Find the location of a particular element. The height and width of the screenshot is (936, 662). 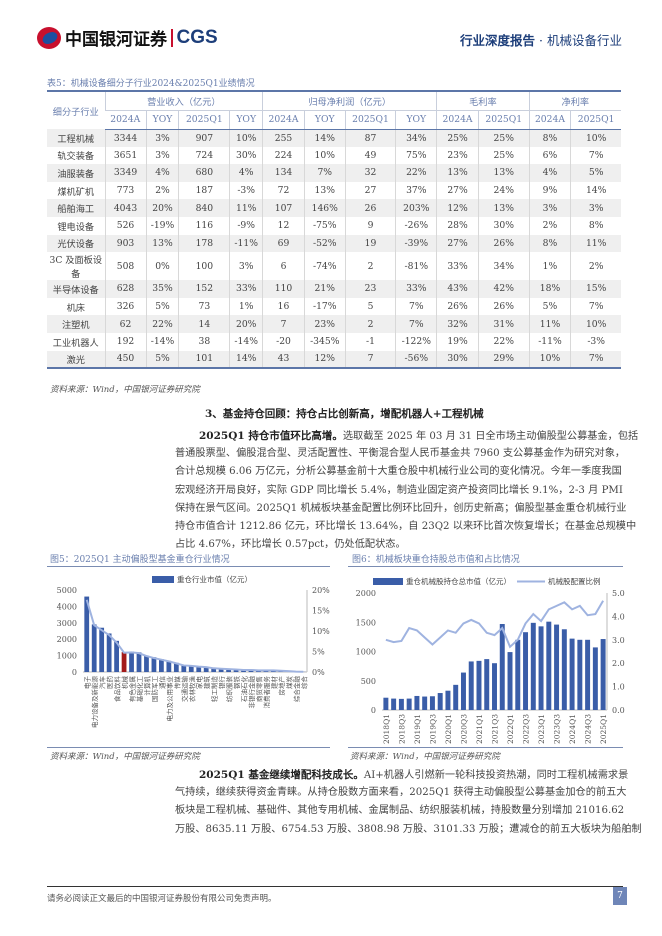

group-header: 净利率 is located at coordinates (574, 100).